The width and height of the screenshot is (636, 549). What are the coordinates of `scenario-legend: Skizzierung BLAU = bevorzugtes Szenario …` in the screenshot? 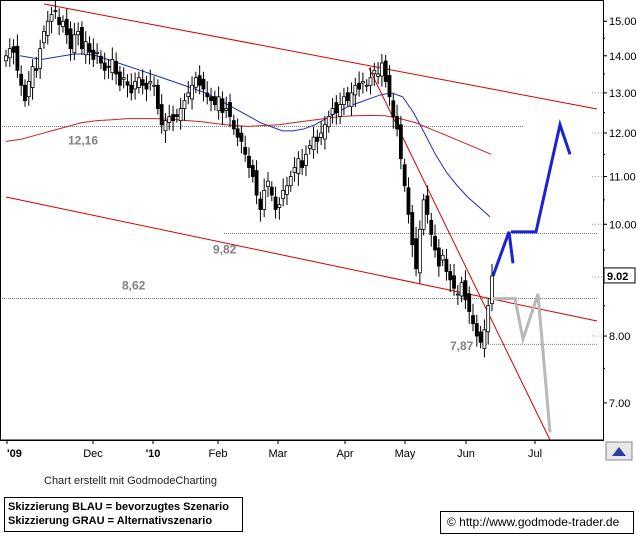 It's located at (123, 514).